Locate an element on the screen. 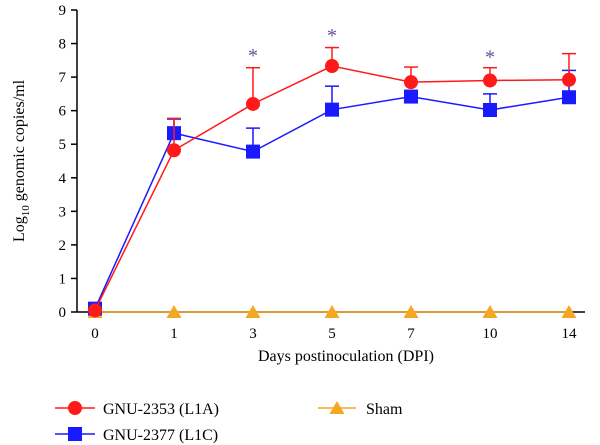  legend-label: GNU-2377 (L1C) is located at coordinates (160, 435).